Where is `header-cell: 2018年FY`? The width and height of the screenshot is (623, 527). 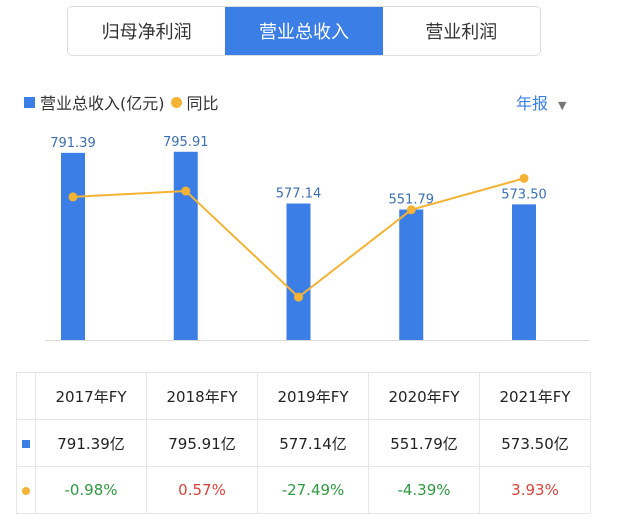
header-cell: 2018年FY is located at coordinates (202, 396).